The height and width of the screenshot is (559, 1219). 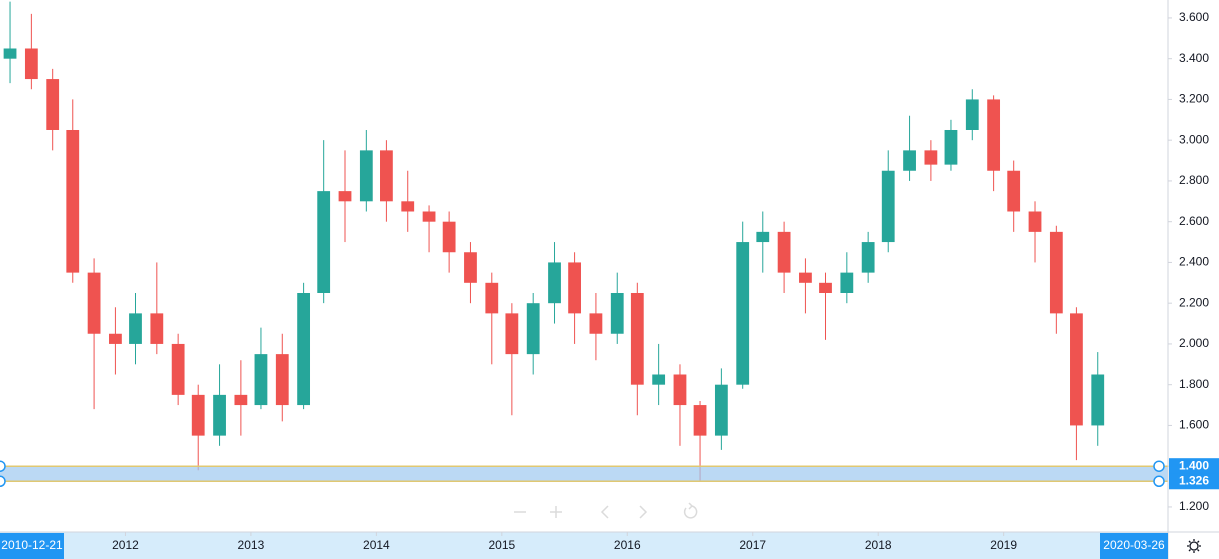 I want to click on y-tick-label: 3.400, so click(x=1194, y=58).